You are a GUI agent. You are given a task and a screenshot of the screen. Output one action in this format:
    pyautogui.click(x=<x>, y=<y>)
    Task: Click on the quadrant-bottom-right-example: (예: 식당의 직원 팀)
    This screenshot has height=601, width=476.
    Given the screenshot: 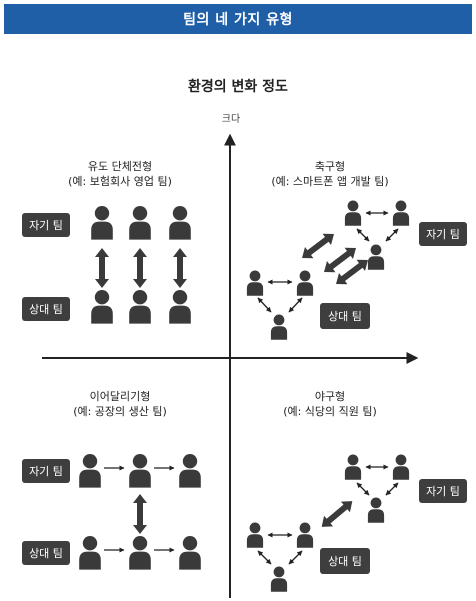 What is the action you would take?
    pyautogui.click(x=330, y=411)
    